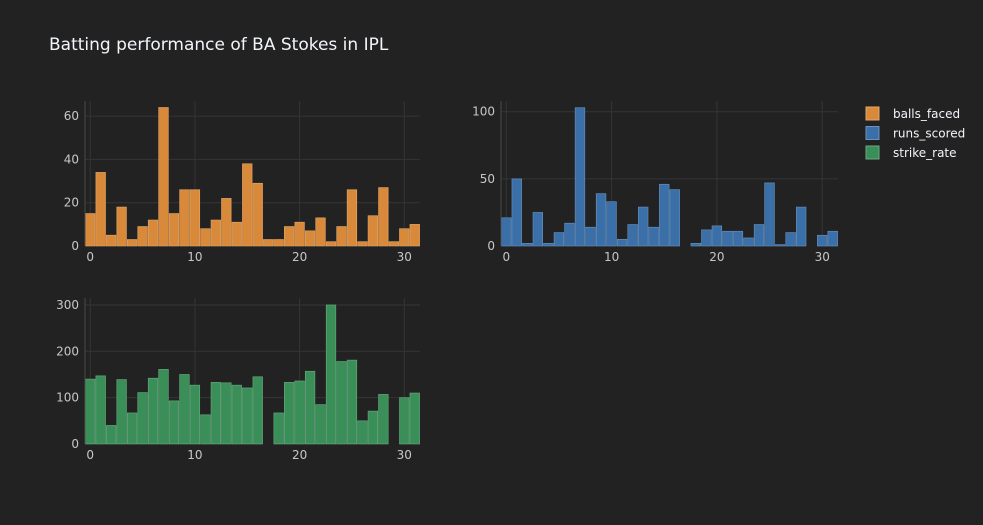 This screenshot has height=525, width=983. I want to click on x-tick-label: 20, so click(299, 257).